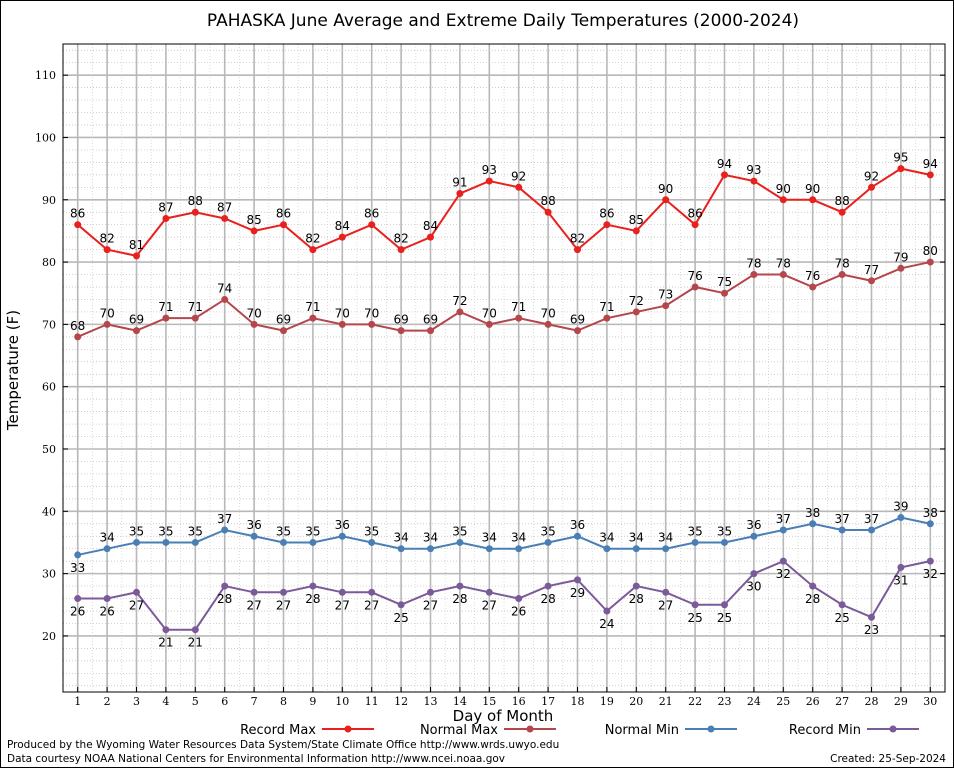 Image resolution: width=954 pixels, height=768 pixels. I want to click on data-label: 31, so click(900, 580).